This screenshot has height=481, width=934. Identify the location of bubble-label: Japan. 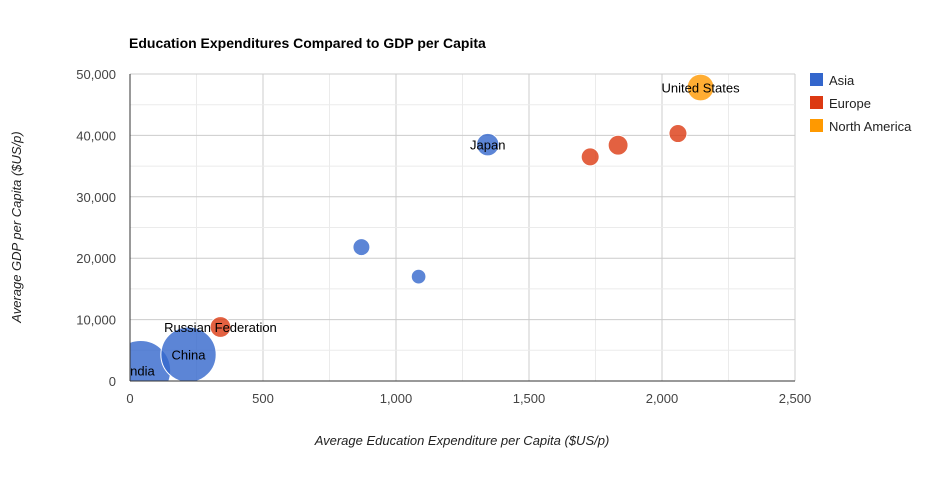
(487, 145).